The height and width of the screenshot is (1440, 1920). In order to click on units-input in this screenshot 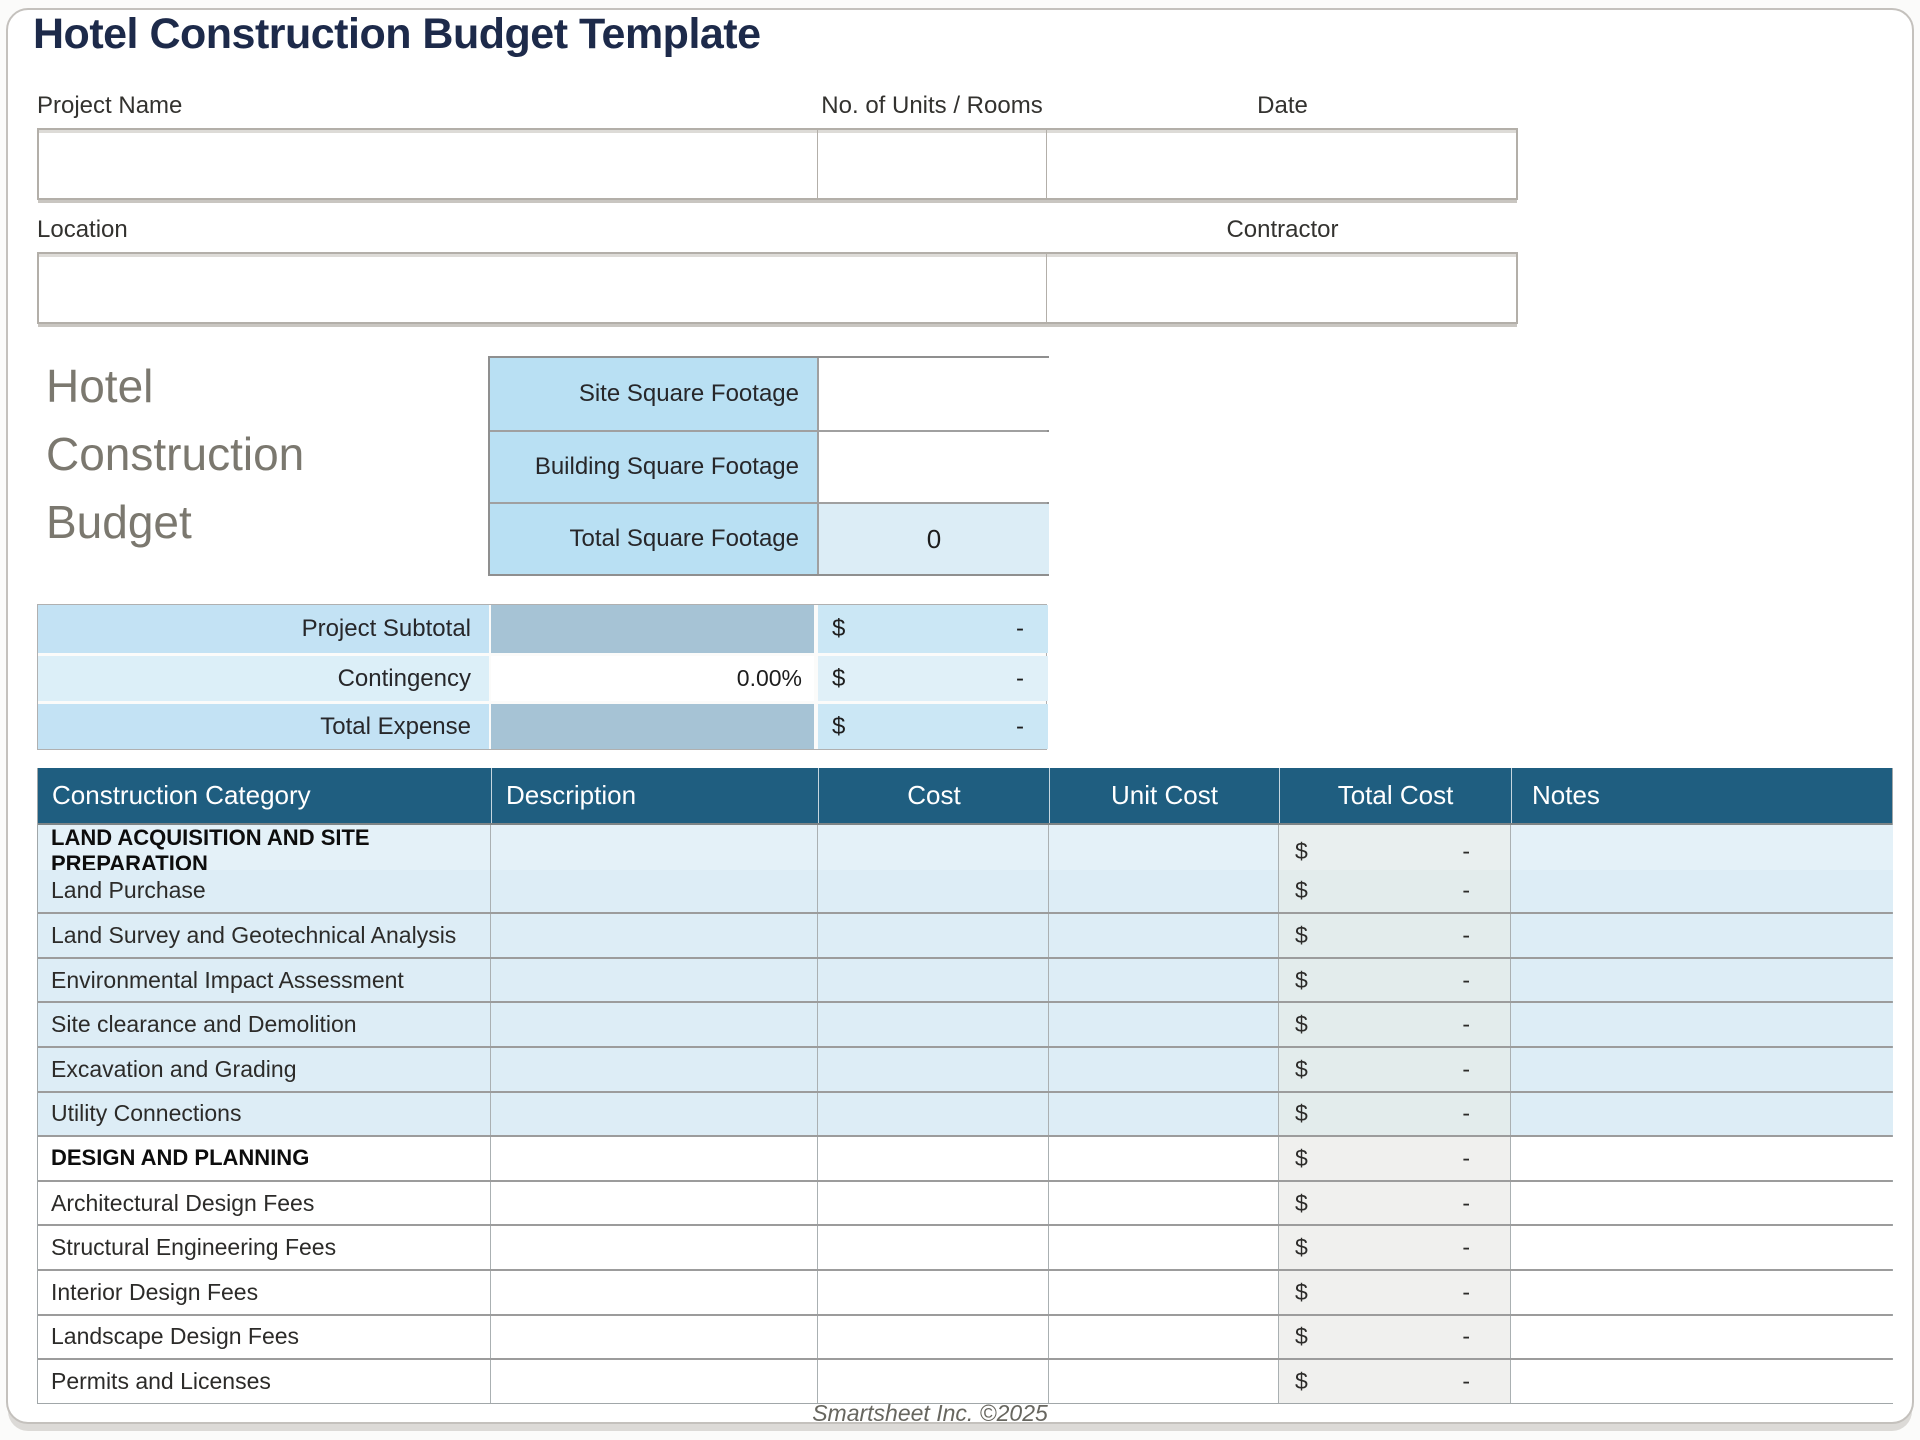, I will do `click(931, 164)`.